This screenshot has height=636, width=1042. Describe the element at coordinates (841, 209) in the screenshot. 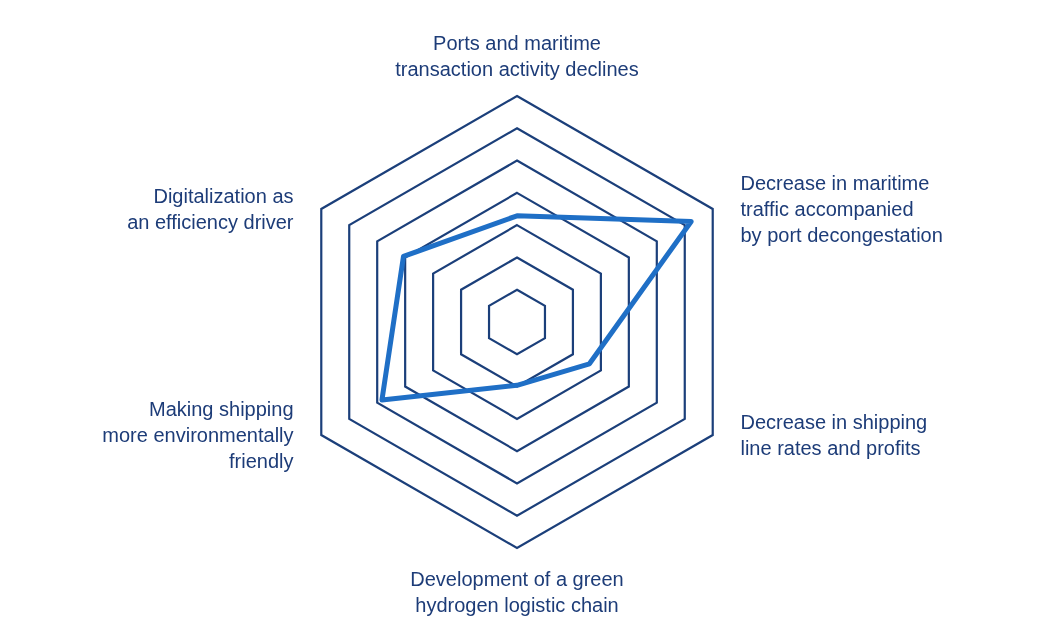

I see `spoke-label: Decrease in maritime traffic accompanied by port decongestation` at that location.